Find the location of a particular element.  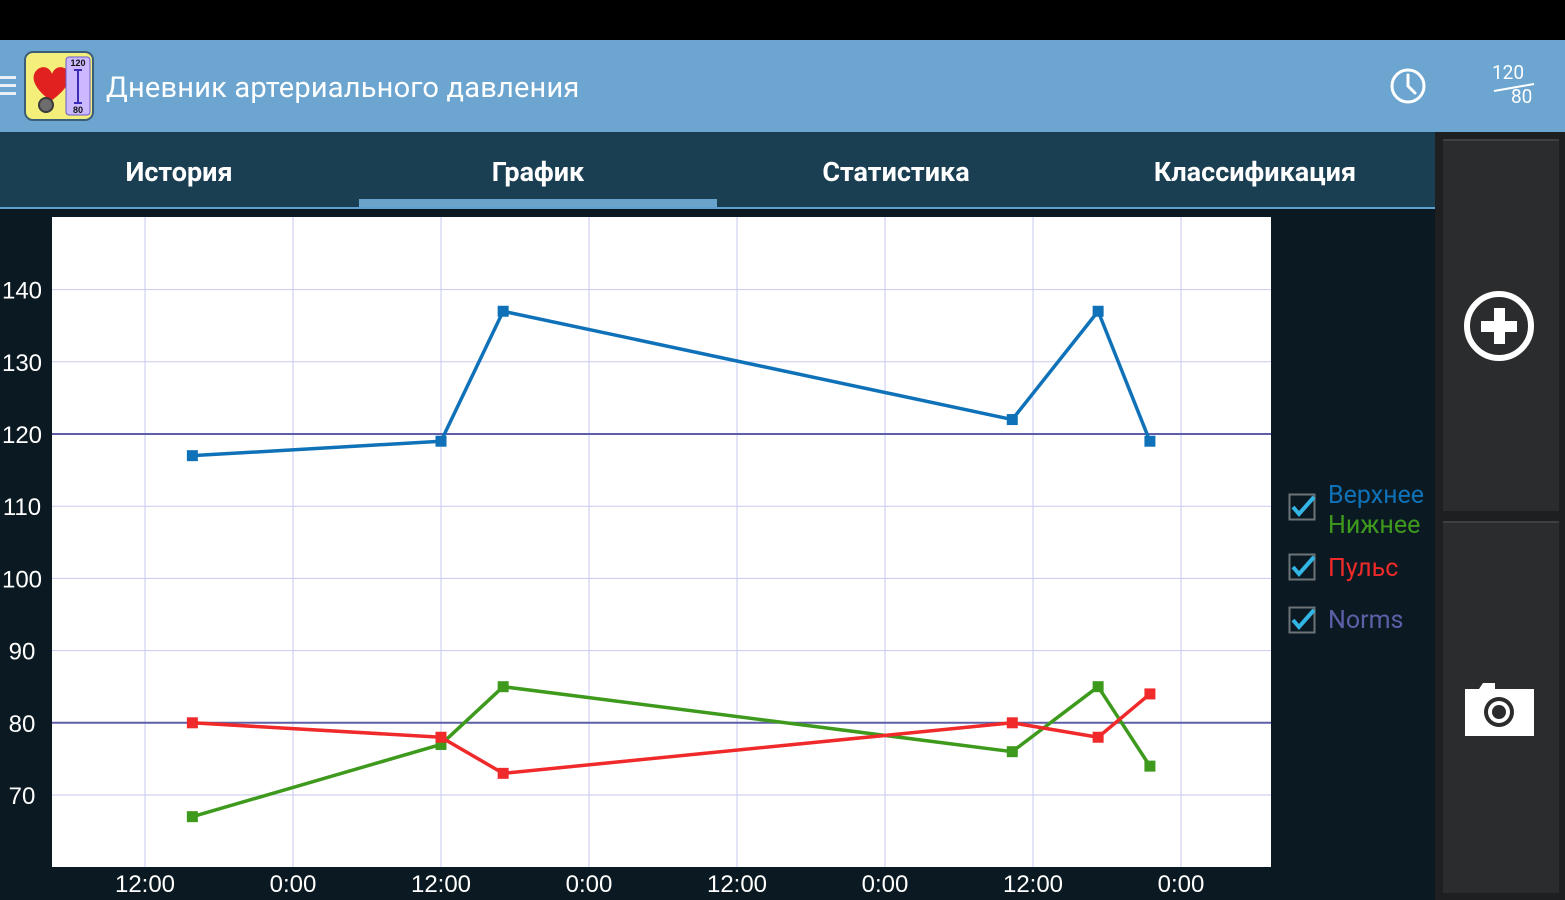

fraction-line-icon is located at coordinates (1514, 87).